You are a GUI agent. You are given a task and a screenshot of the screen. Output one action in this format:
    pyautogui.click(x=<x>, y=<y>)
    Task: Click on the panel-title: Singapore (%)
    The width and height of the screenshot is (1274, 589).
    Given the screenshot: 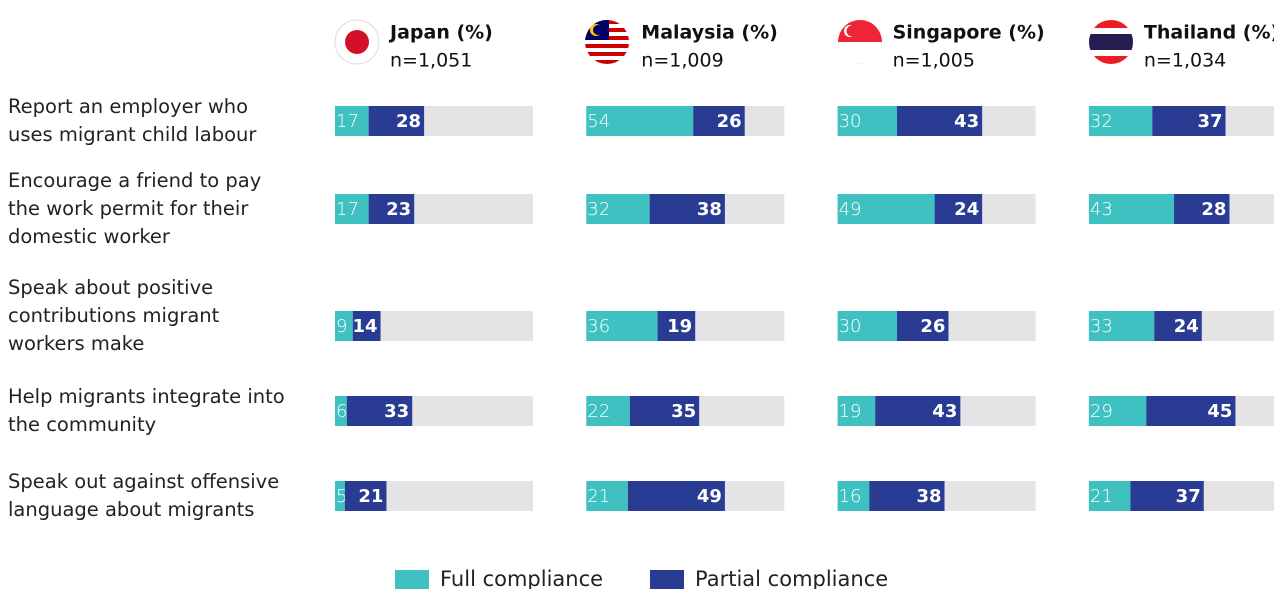 What is the action you would take?
    pyautogui.click(x=969, y=33)
    